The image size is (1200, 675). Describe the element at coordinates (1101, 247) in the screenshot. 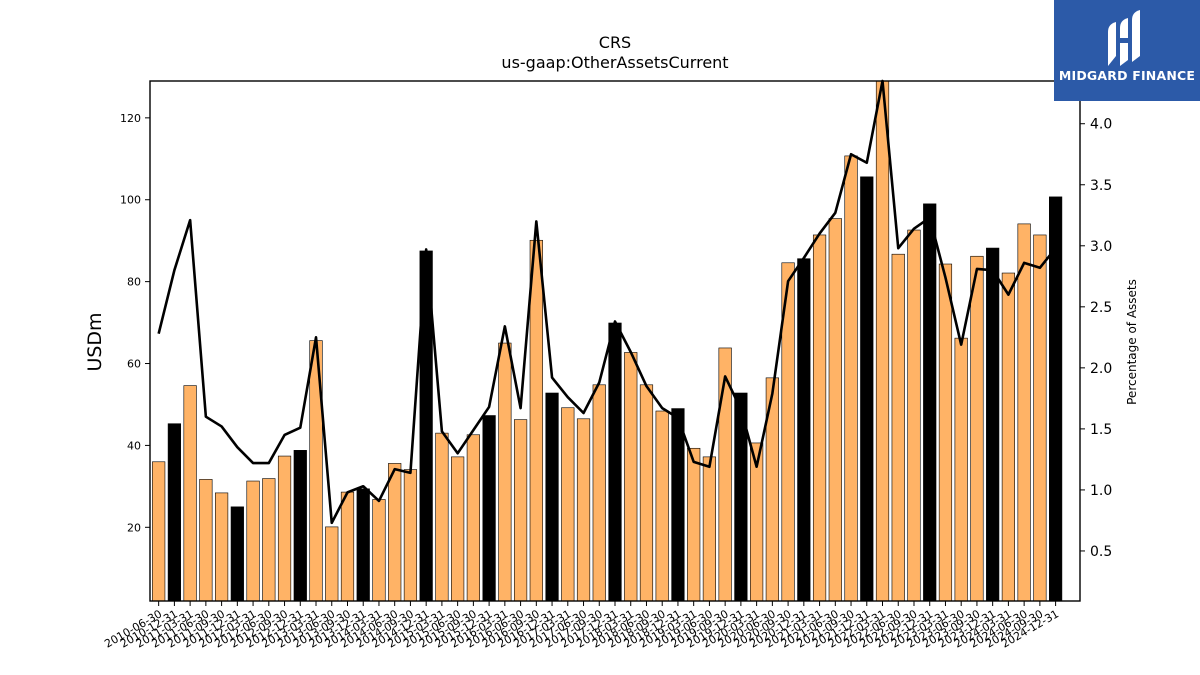

I see `y2-tick-label: 3.0` at that location.